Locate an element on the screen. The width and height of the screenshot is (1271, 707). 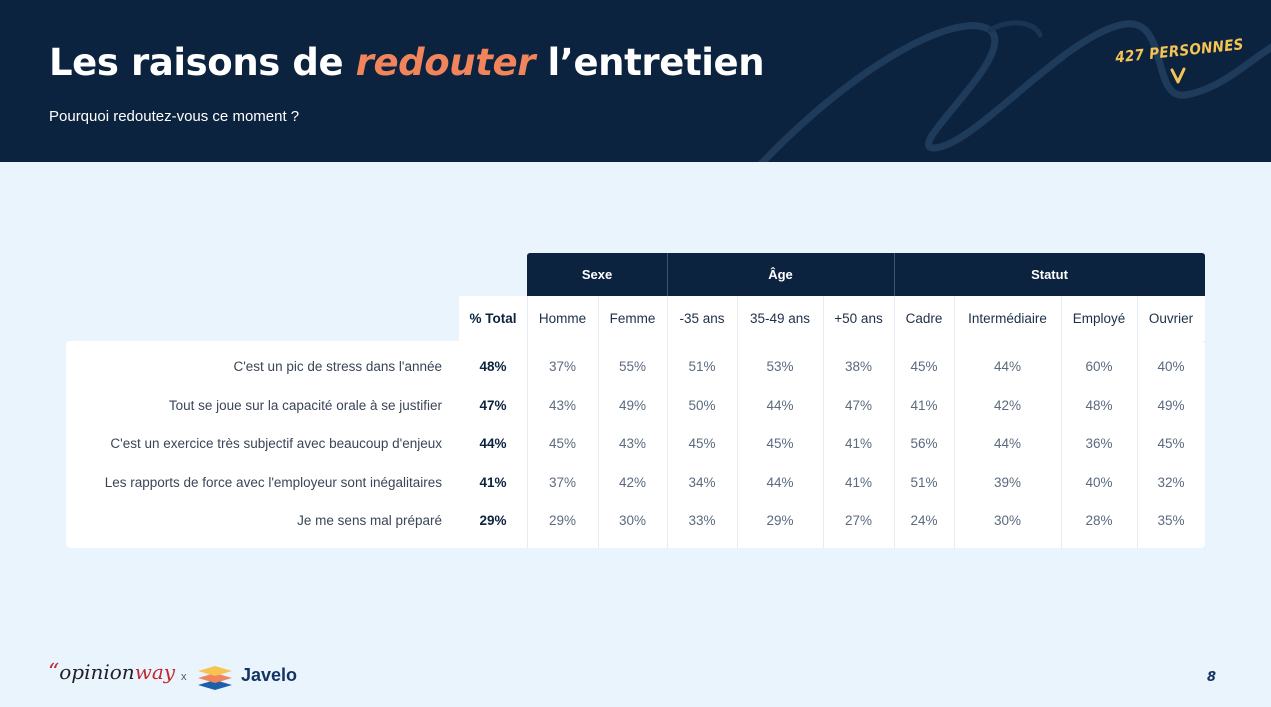
javelo-logo-icon is located at coordinates (215, 678).